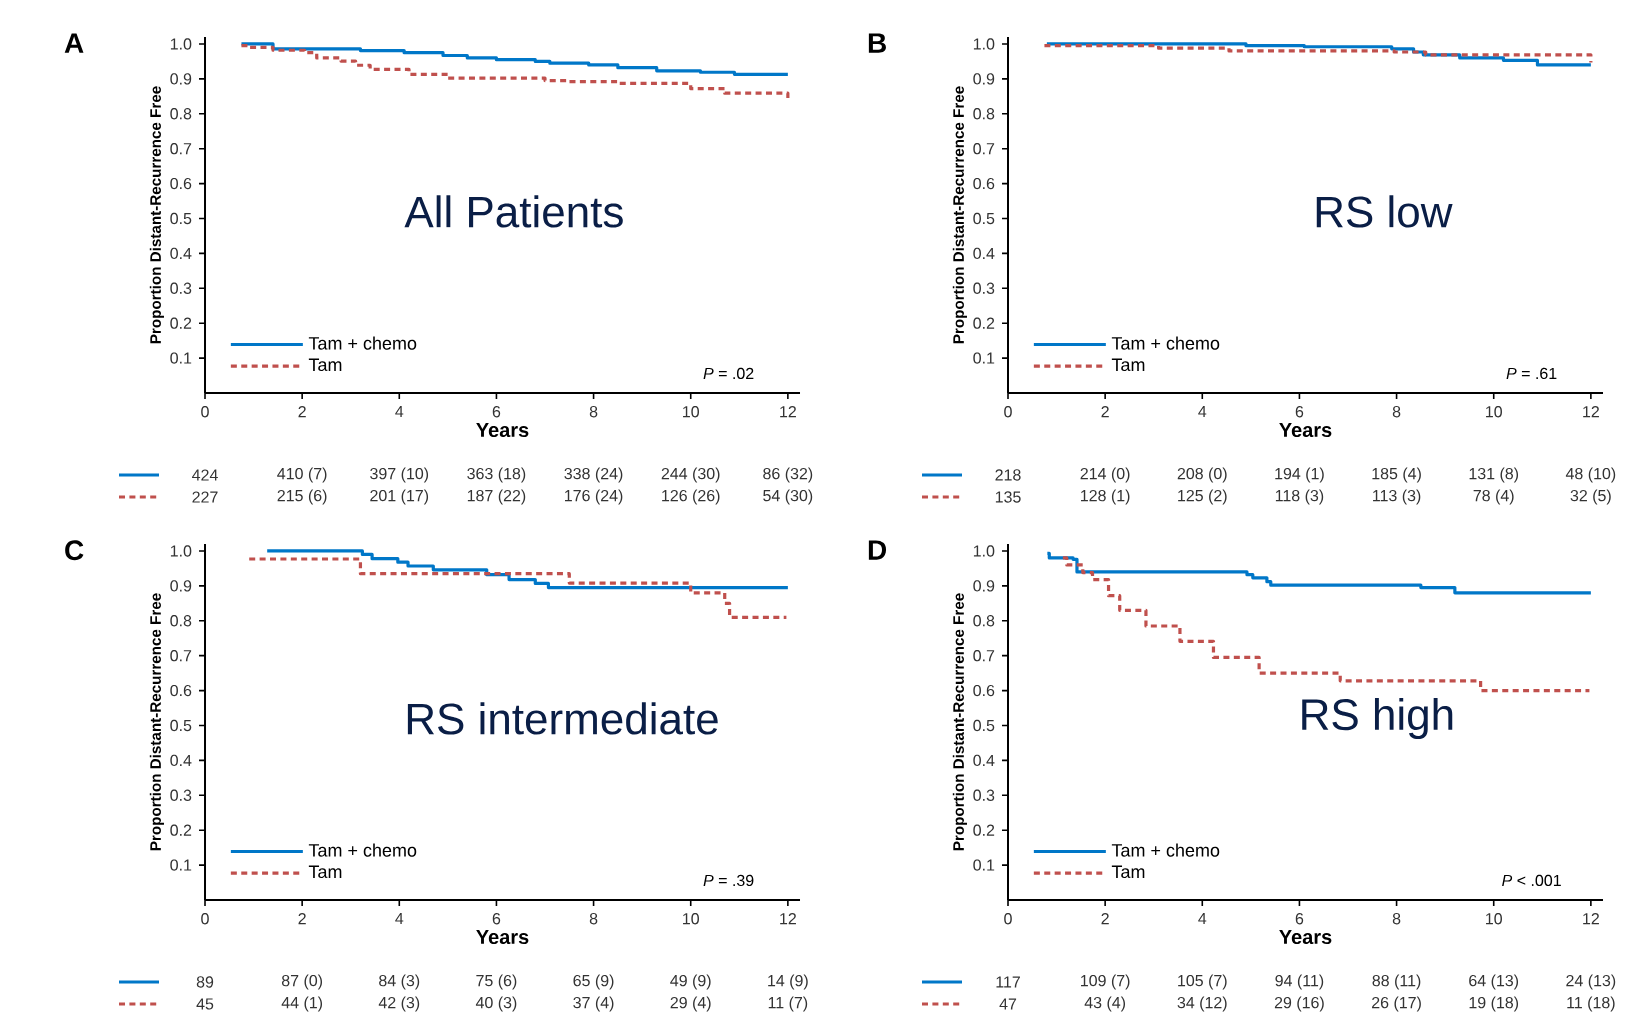 The height and width of the screenshot is (1028, 1650). What do you see at coordinates (1105, 497) in the screenshot?
I see `text: 128 (1)` at bounding box center [1105, 497].